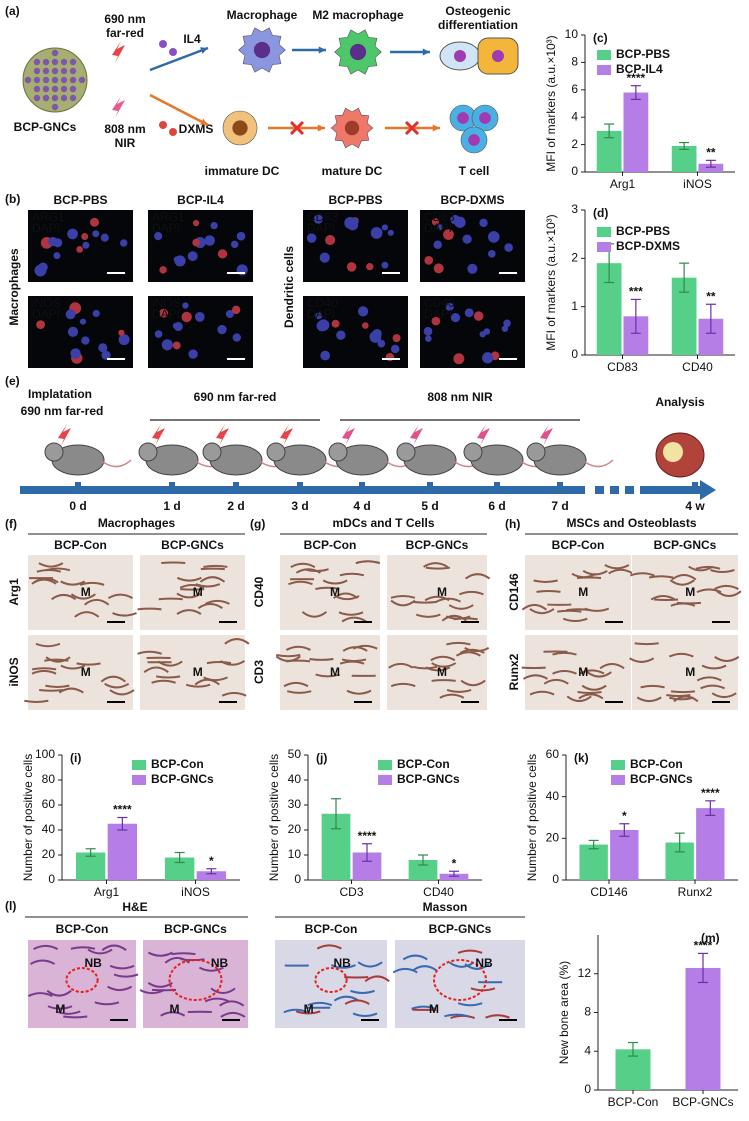  Describe the element at coordinates (80, 200) in the screenshot. I see `label: BCP-PBS` at that location.